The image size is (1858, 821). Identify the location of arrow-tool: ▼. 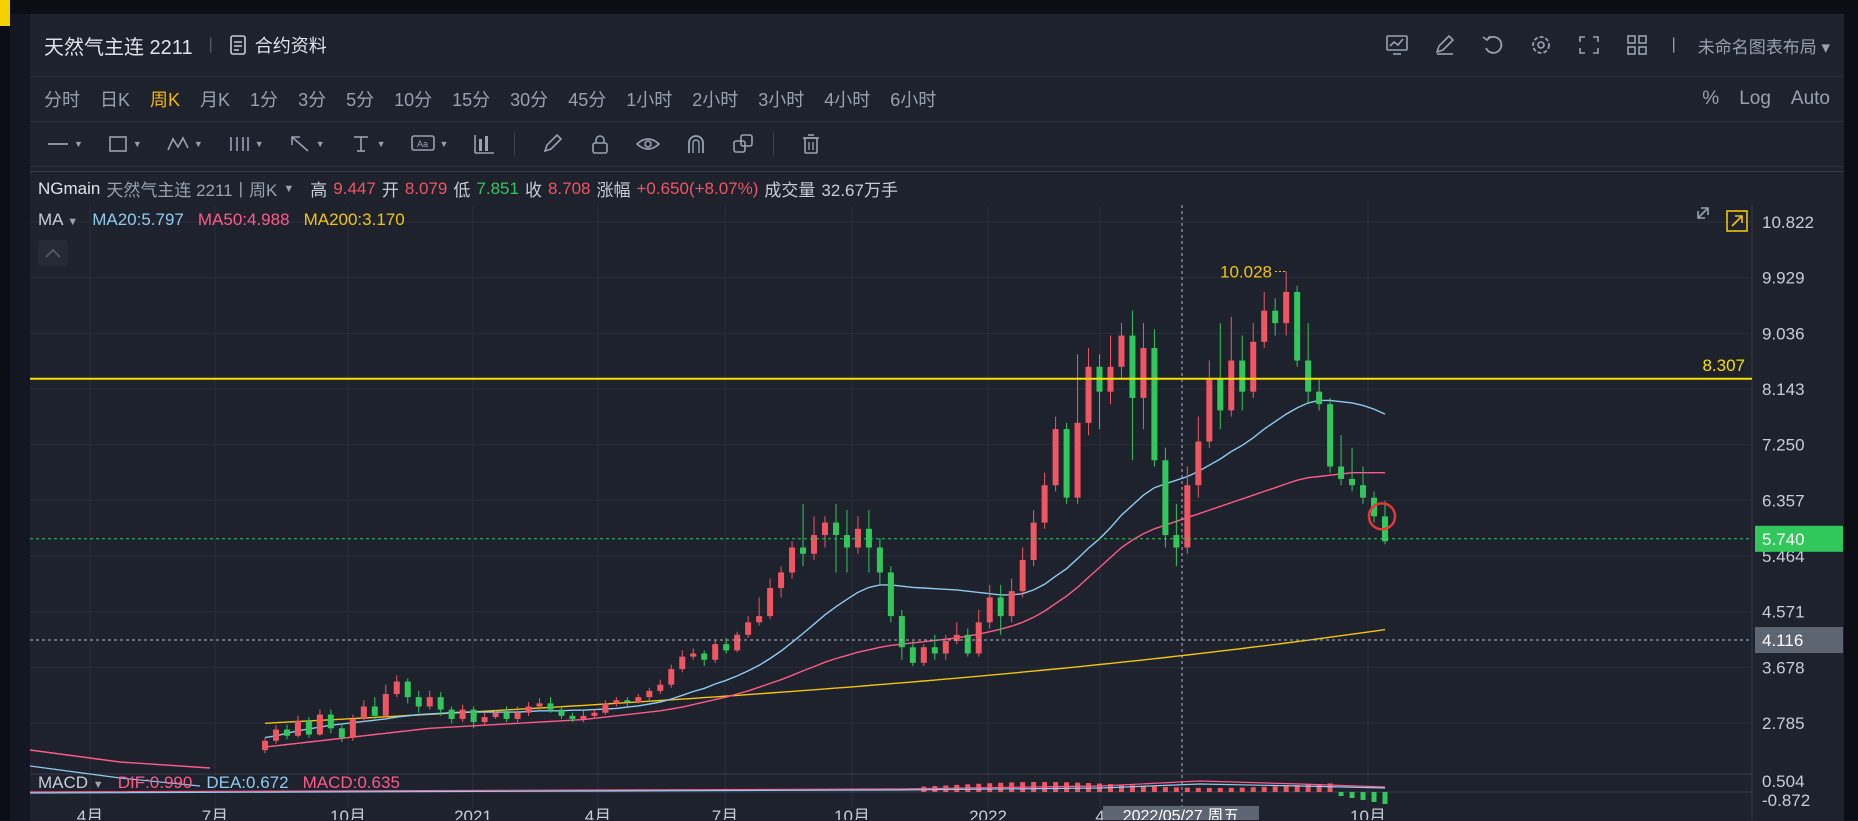
(306, 144).